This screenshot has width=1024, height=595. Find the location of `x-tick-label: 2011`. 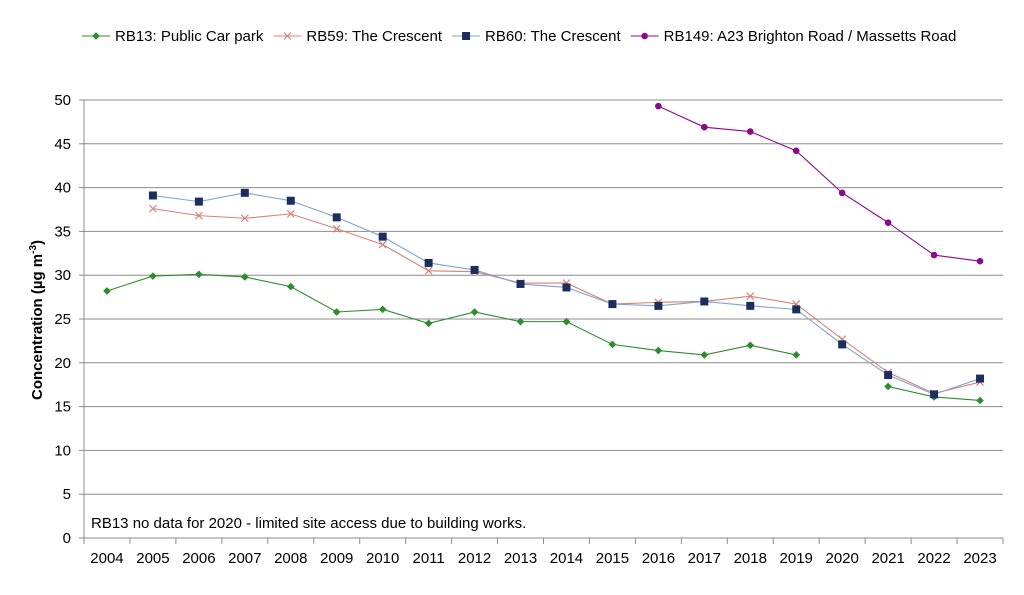

x-tick-label: 2011 is located at coordinates (428, 558).